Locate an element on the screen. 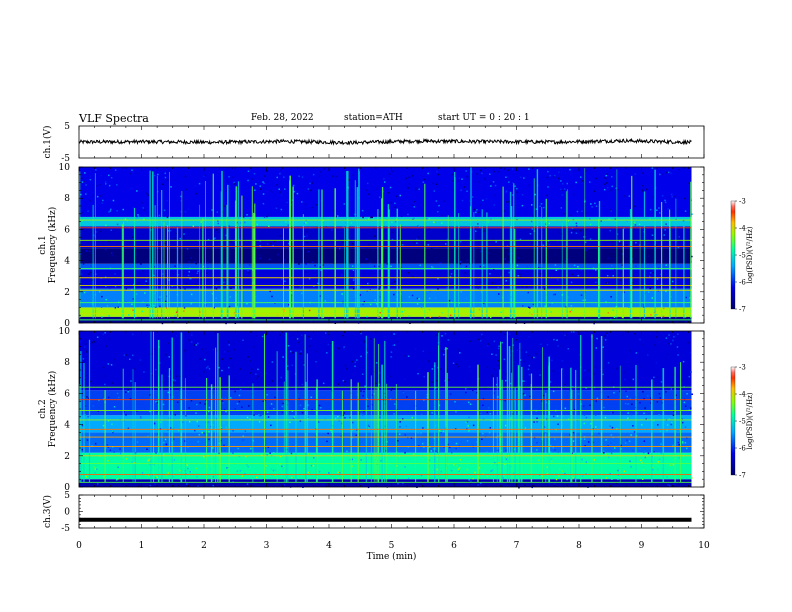 This screenshot has width=792, height=612. ch2-spec-colorbar-tick-label: -3 is located at coordinates (742, 368).